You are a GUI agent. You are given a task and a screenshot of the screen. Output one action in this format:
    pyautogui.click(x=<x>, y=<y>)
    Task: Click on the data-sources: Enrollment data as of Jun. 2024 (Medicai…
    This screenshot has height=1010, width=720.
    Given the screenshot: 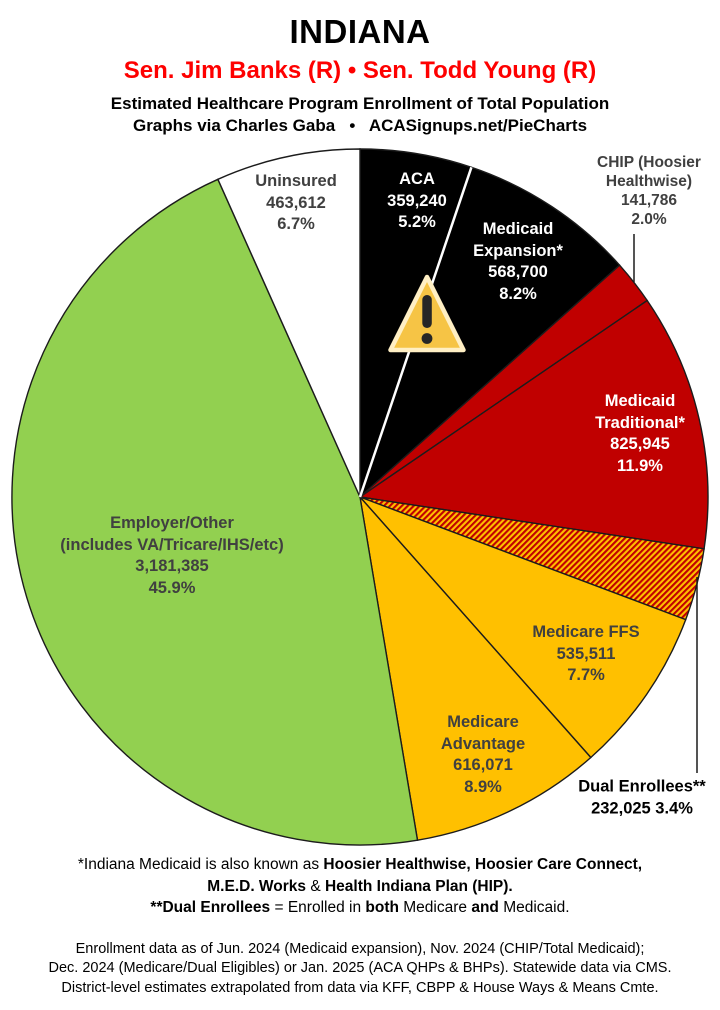 What is the action you would take?
    pyautogui.click(x=360, y=969)
    